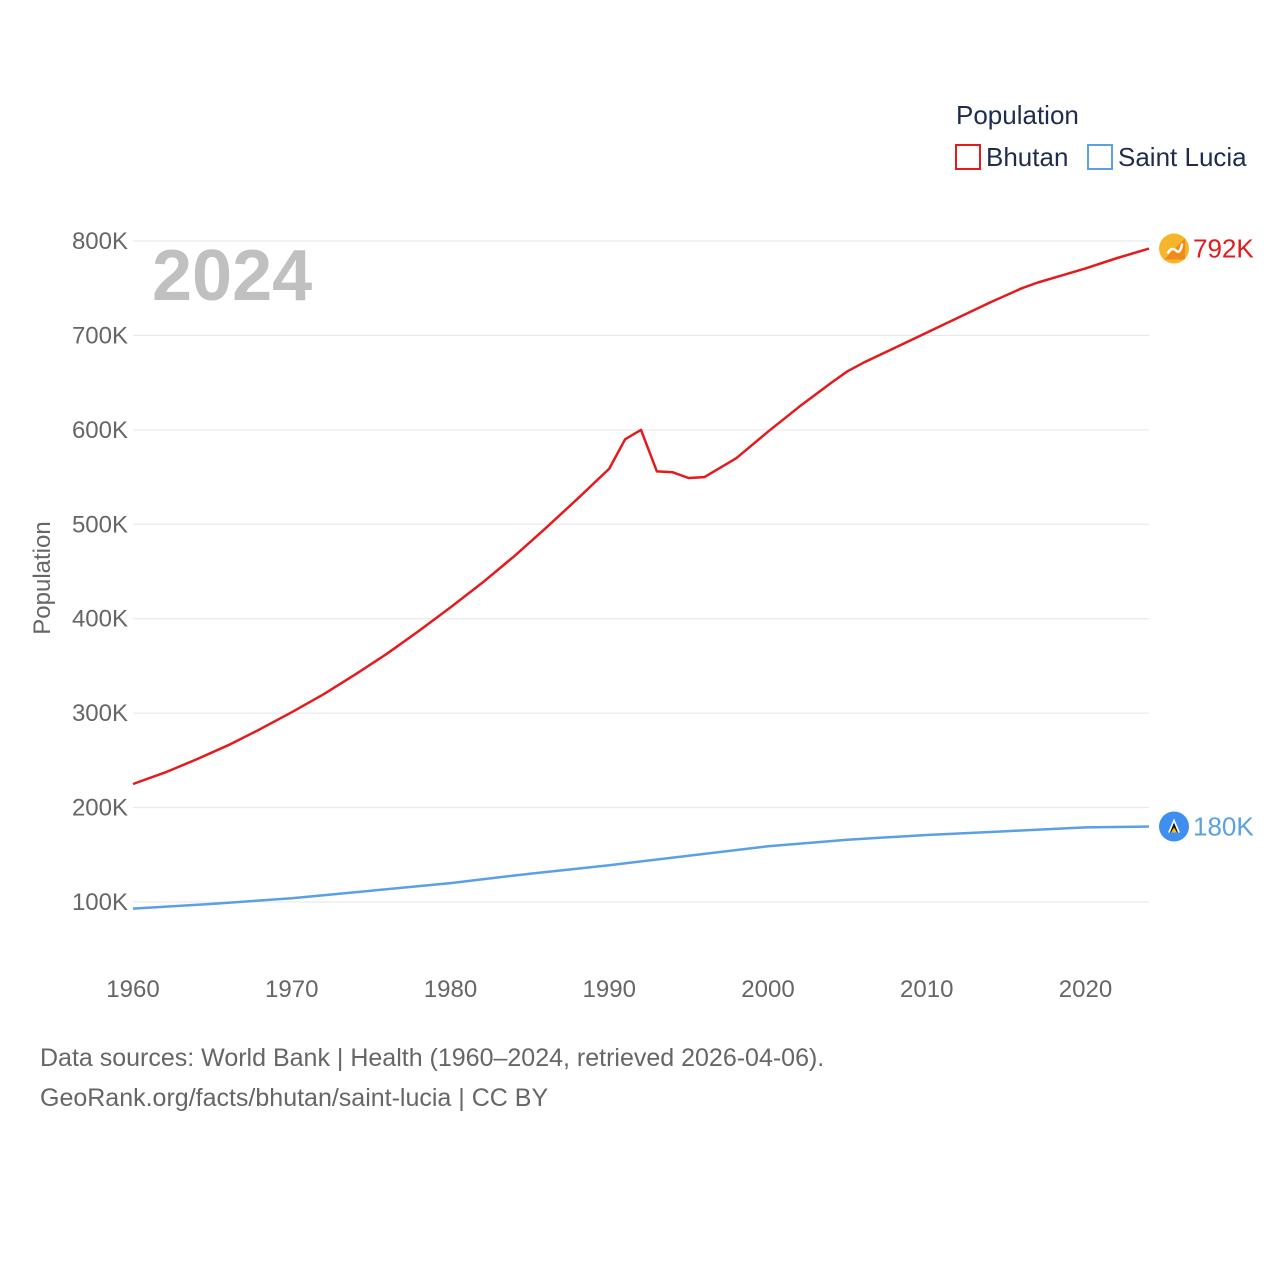  Describe the element at coordinates (1017, 115) in the screenshot. I see `legend-title: Population` at that location.